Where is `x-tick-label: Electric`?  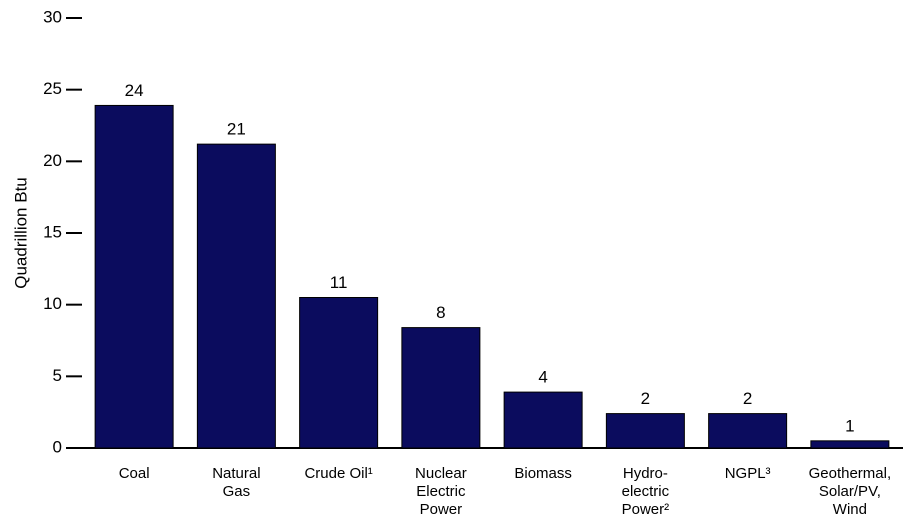 x-tick-label: Electric is located at coordinates (441, 491).